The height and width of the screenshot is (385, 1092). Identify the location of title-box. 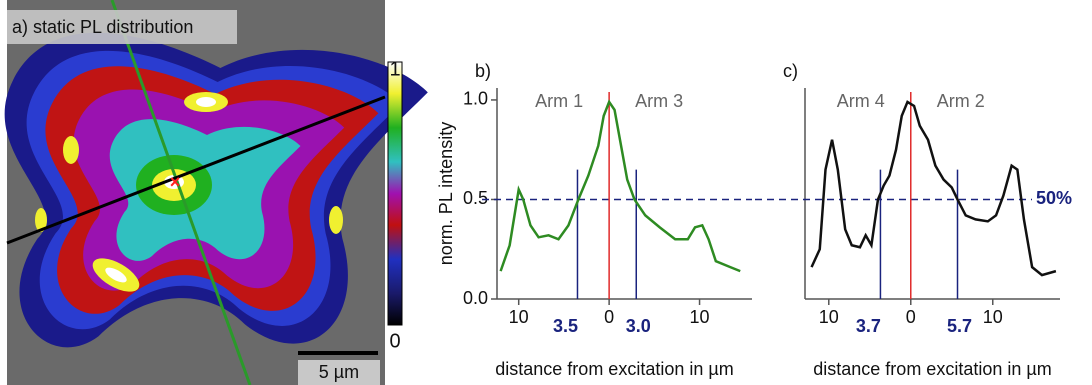
(122, 27).